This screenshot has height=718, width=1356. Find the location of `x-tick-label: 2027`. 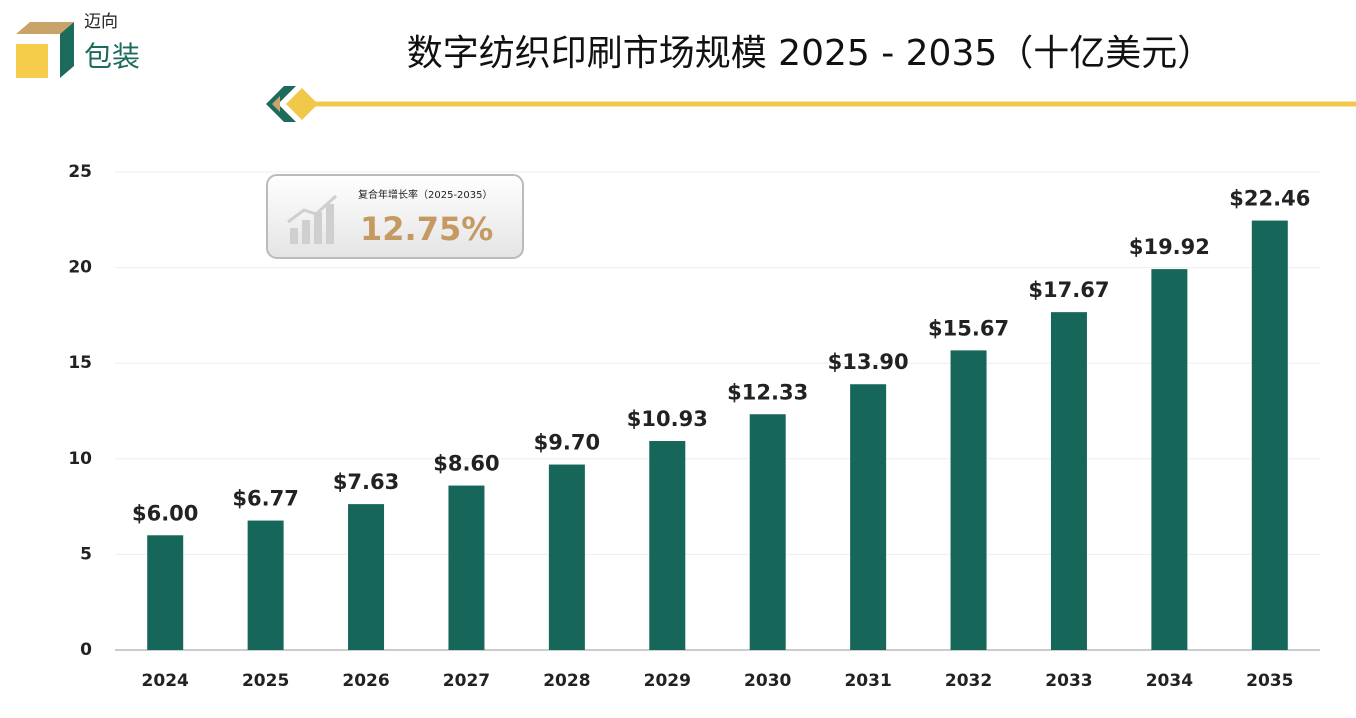

x-tick-label: 2027 is located at coordinates (466, 681).